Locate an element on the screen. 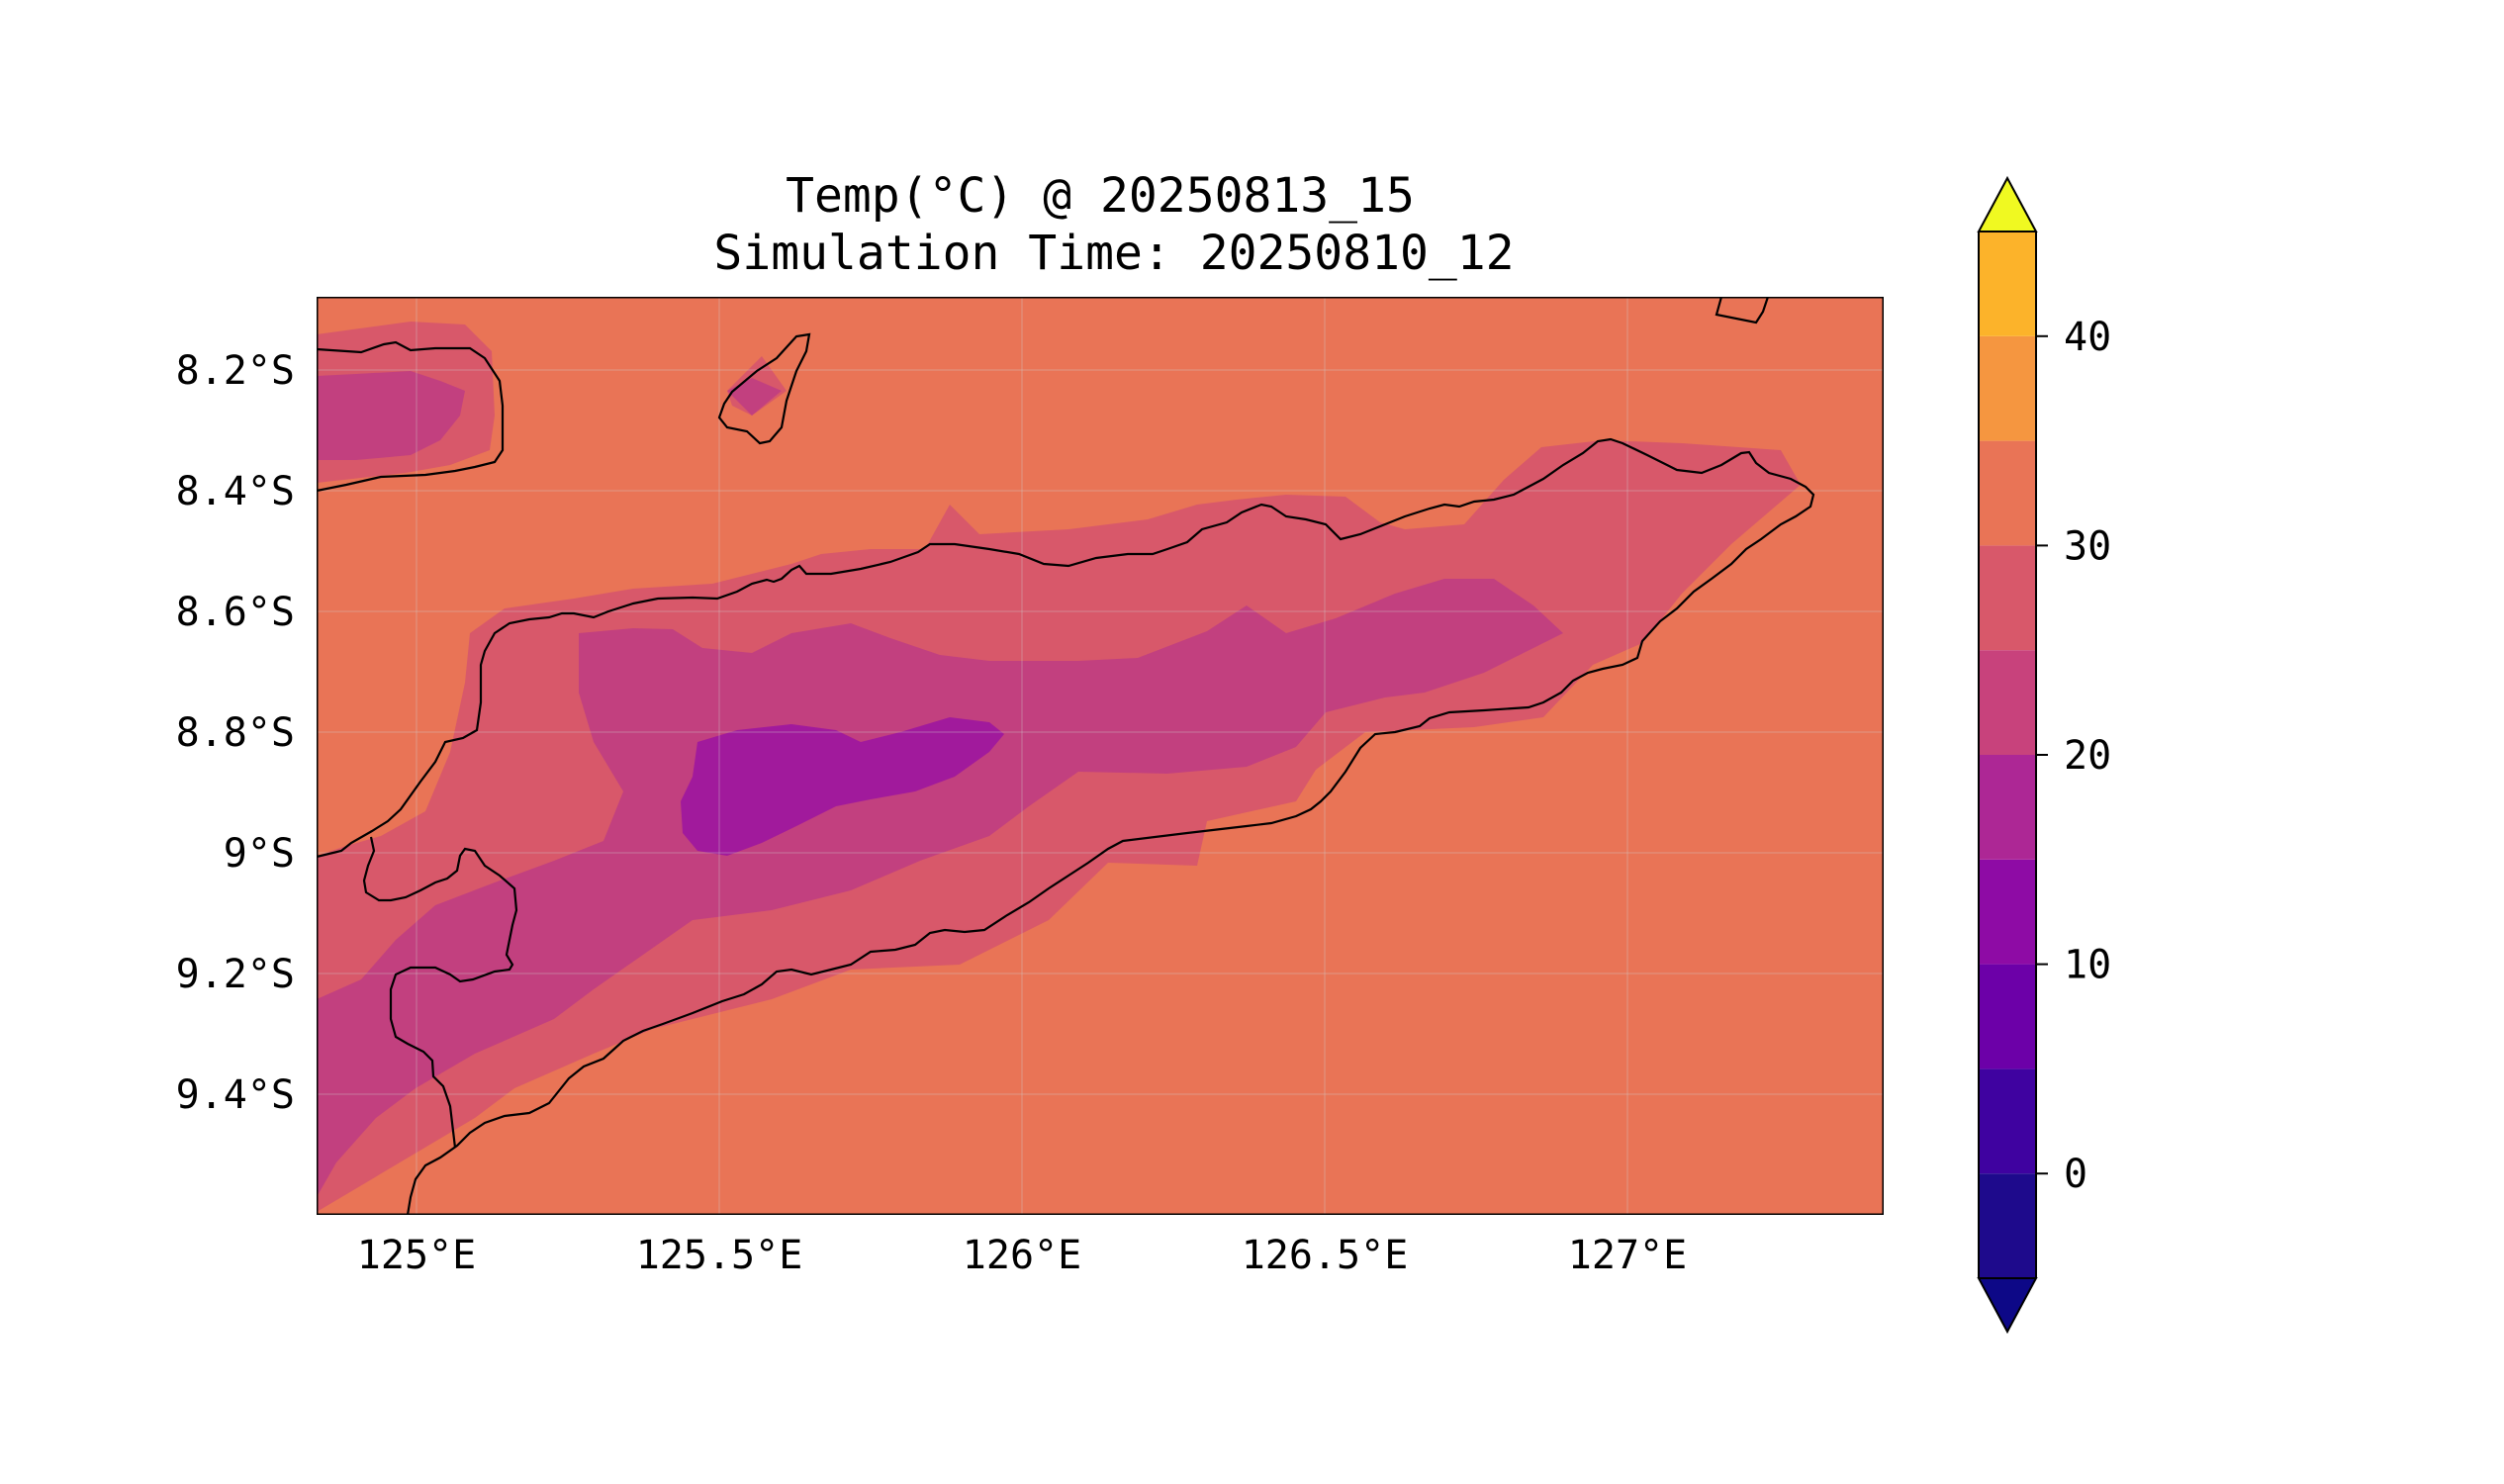 This screenshot has width=2504, height=1484. title-line-2: Simulation Time: 20250810_12 is located at coordinates (1113, 253).